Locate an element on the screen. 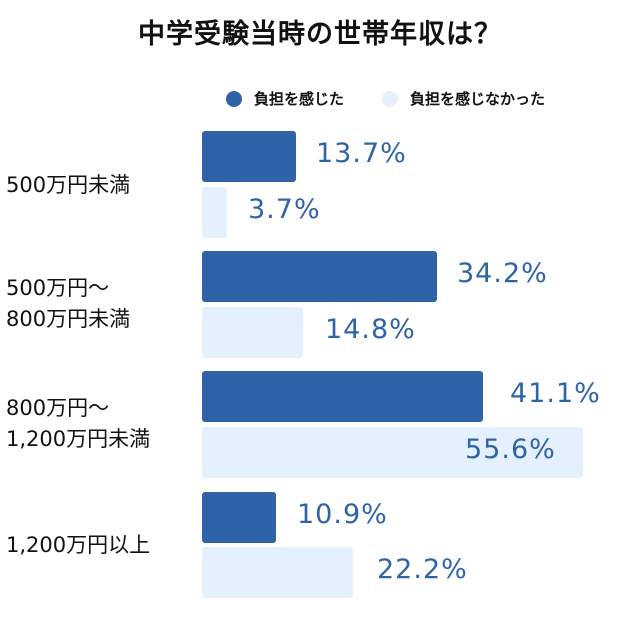  category-label-line: 800万円未満 is located at coordinates (68, 319).